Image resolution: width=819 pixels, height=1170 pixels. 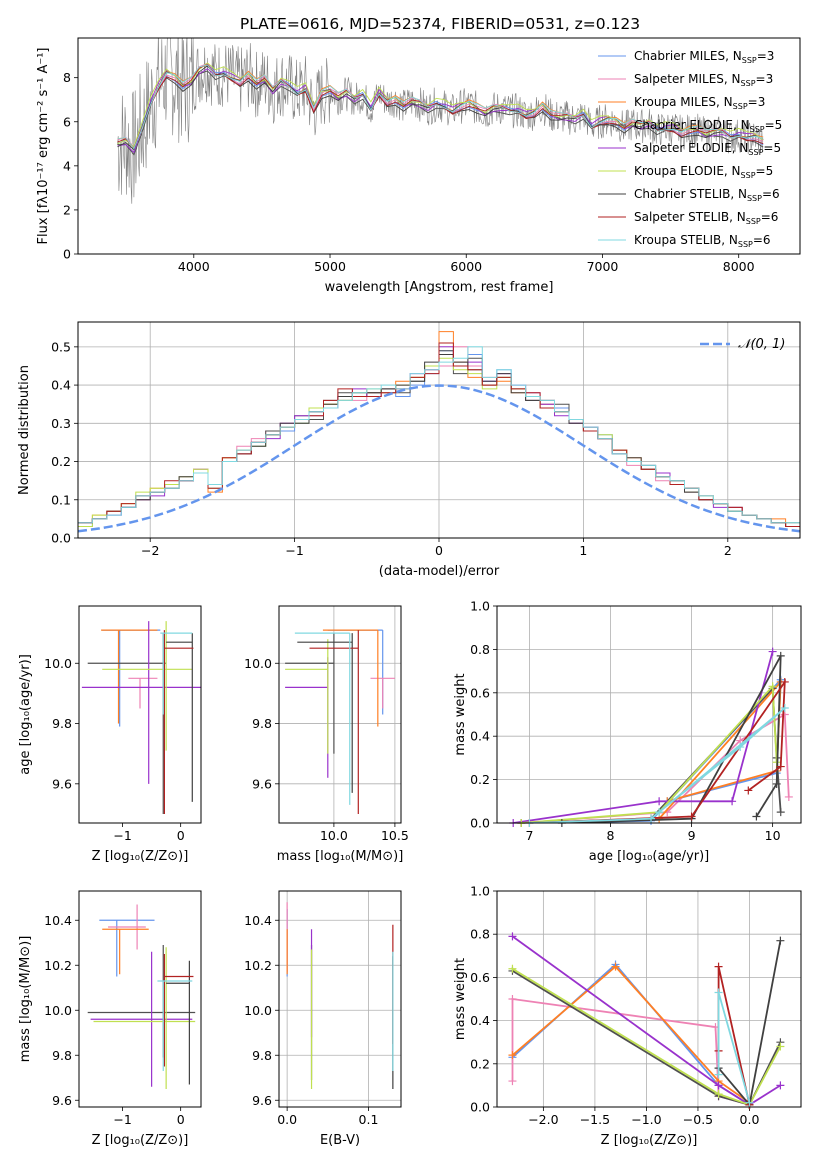 I want to click on y-tick-label: 6, so click(x=67, y=121).